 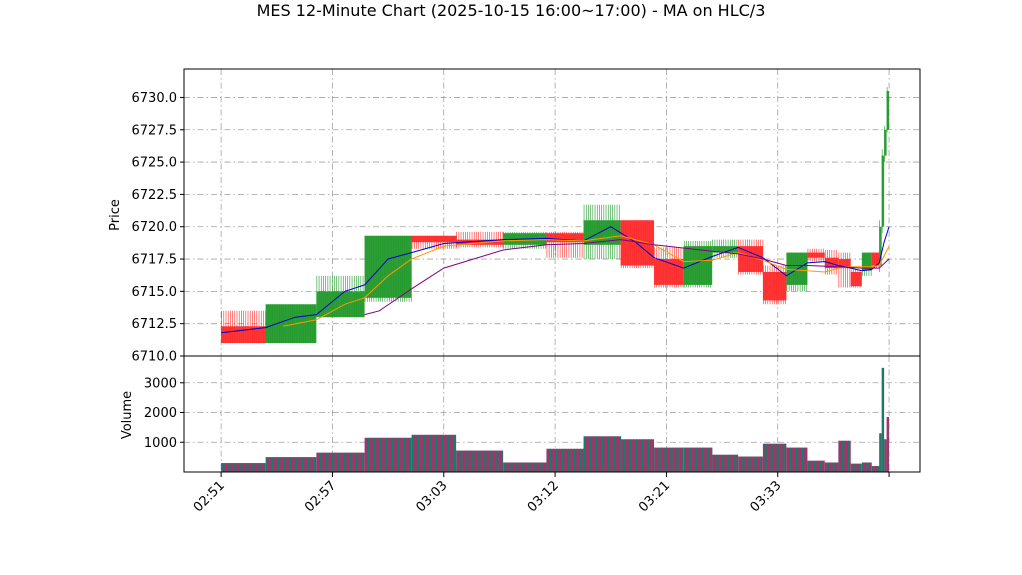 I want to click on x-tick-label: 02:51, so click(x=209, y=496).